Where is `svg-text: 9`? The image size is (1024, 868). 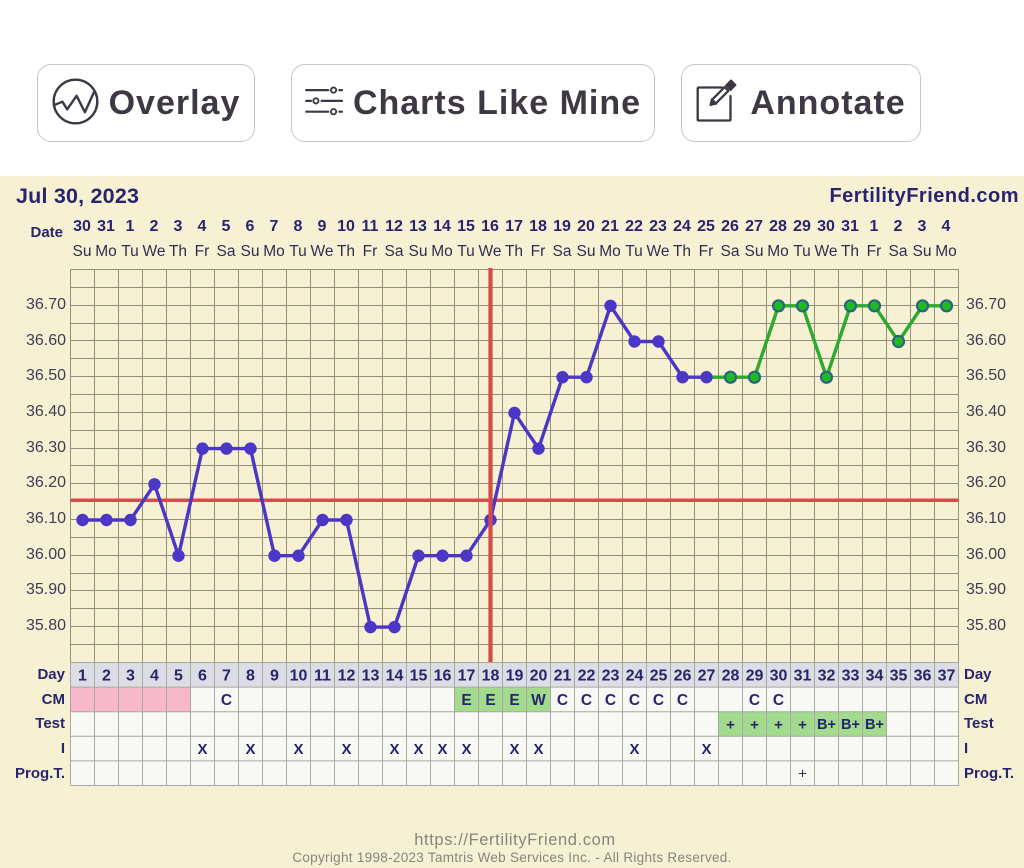 svg-text: 9 is located at coordinates (274, 675).